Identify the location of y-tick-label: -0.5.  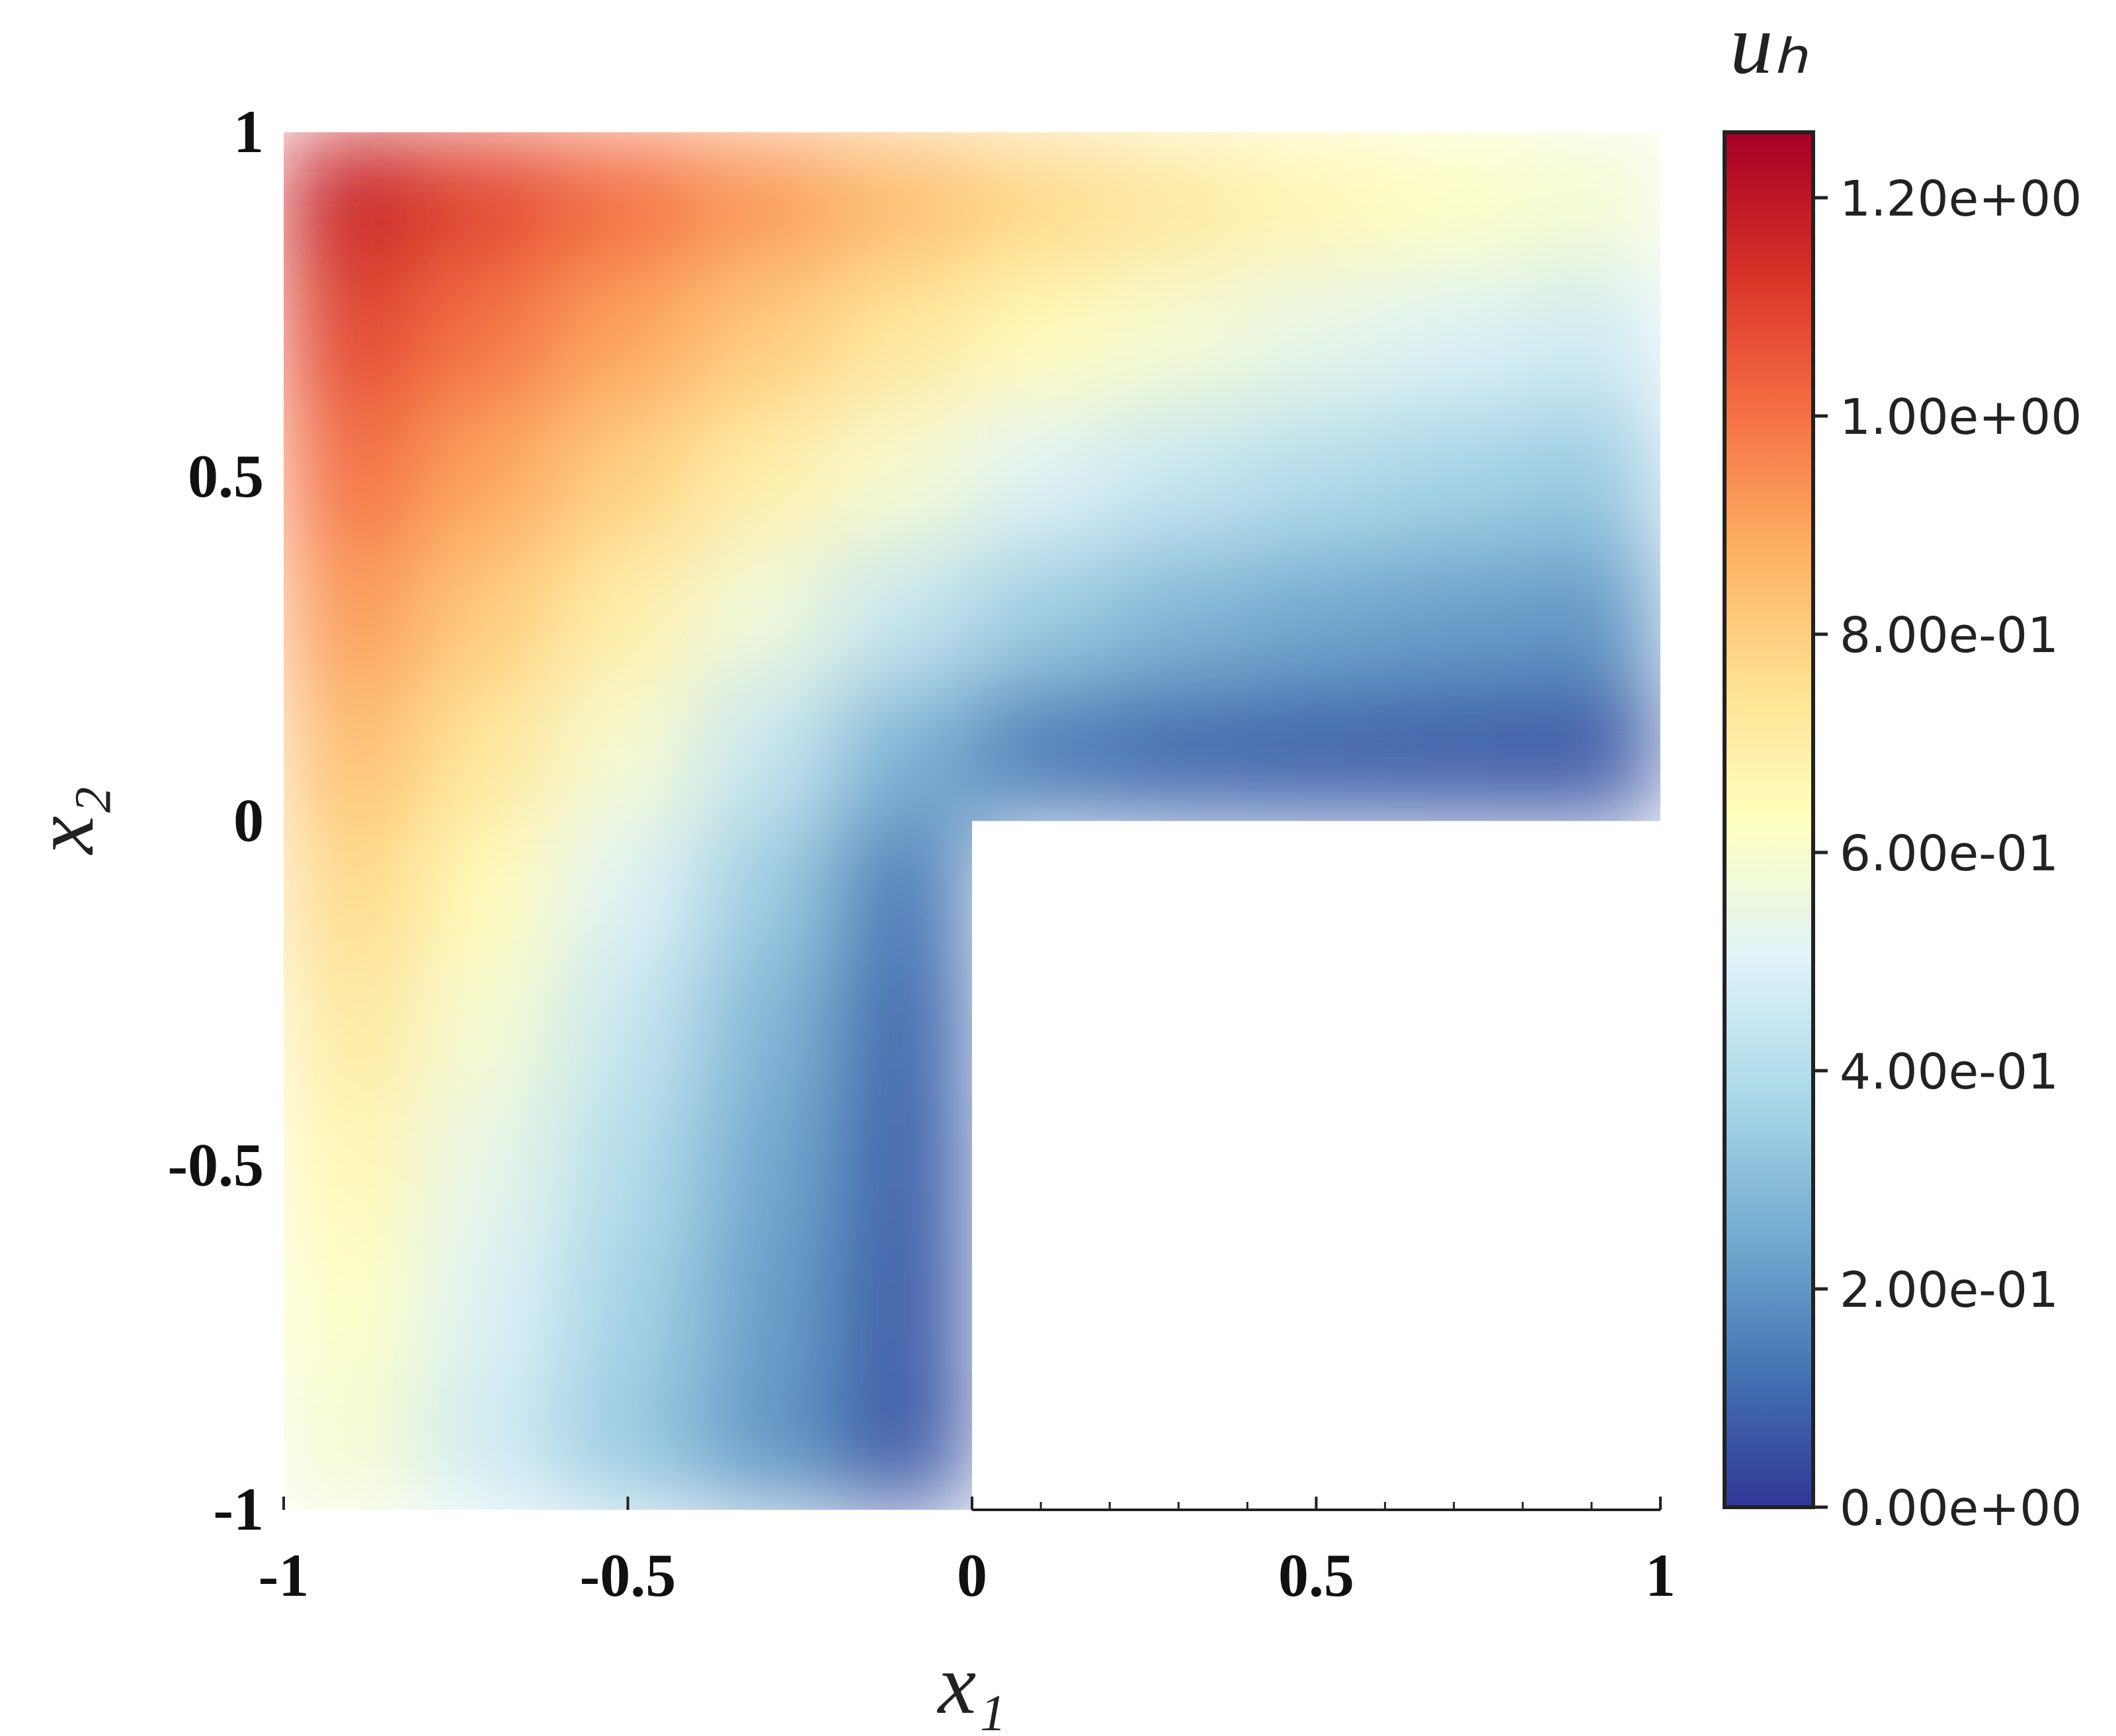
(215, 1165).